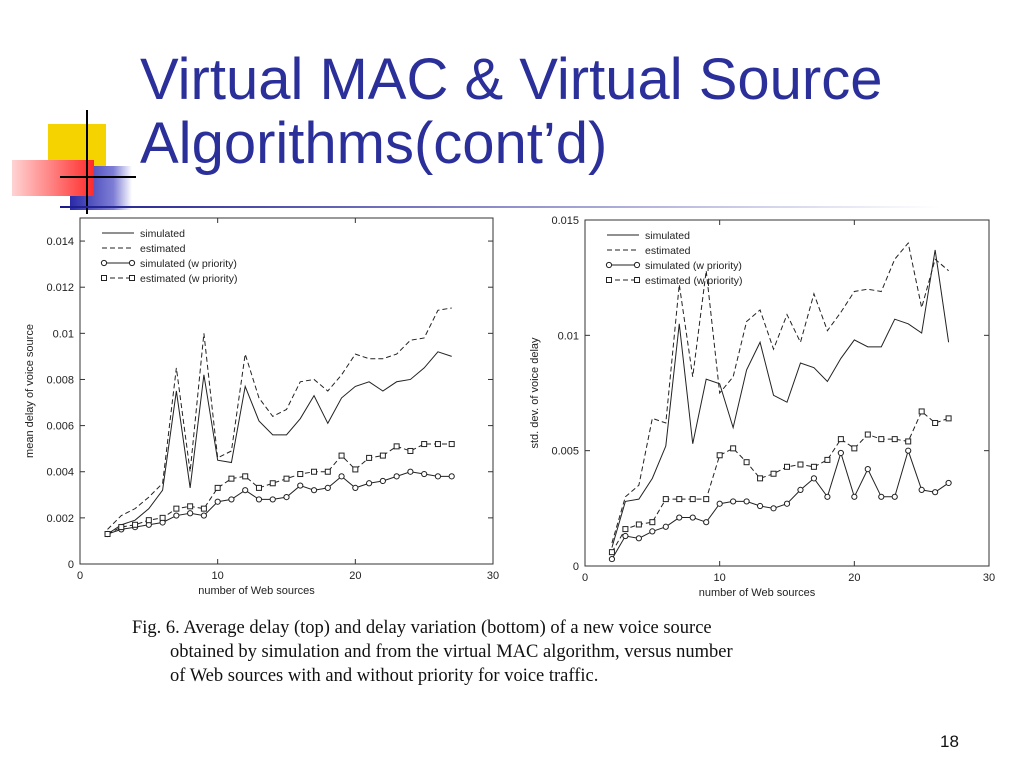  Describe the element at coordinates (500, 207) in the screenshot. I see `title-underline` at that location.